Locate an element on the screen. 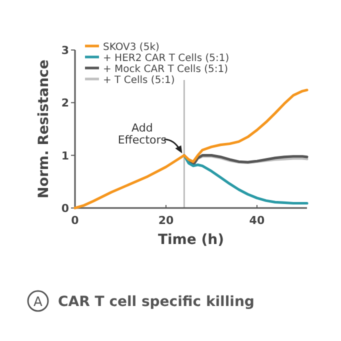 The image size is (341, 341). line-series is located at coordinates (245, 179).